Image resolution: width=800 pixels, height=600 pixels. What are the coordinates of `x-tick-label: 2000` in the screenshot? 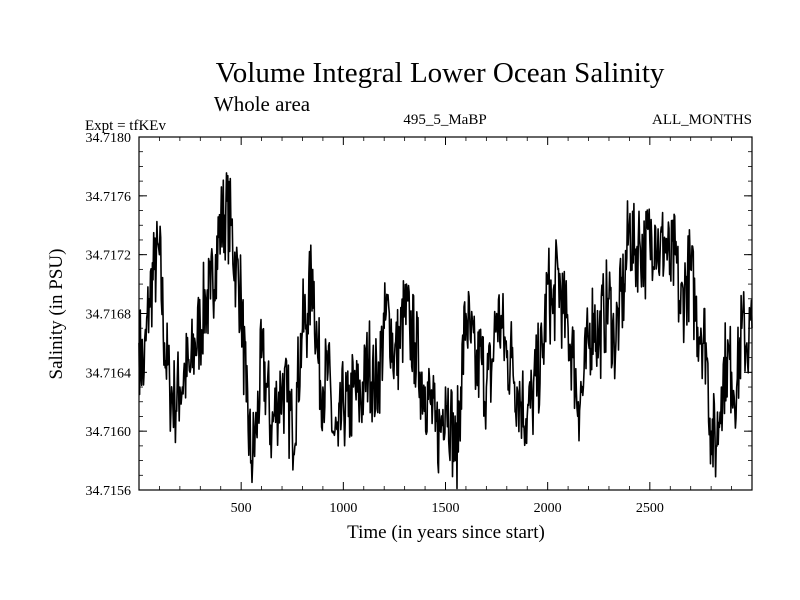 It's located at (548, 508).